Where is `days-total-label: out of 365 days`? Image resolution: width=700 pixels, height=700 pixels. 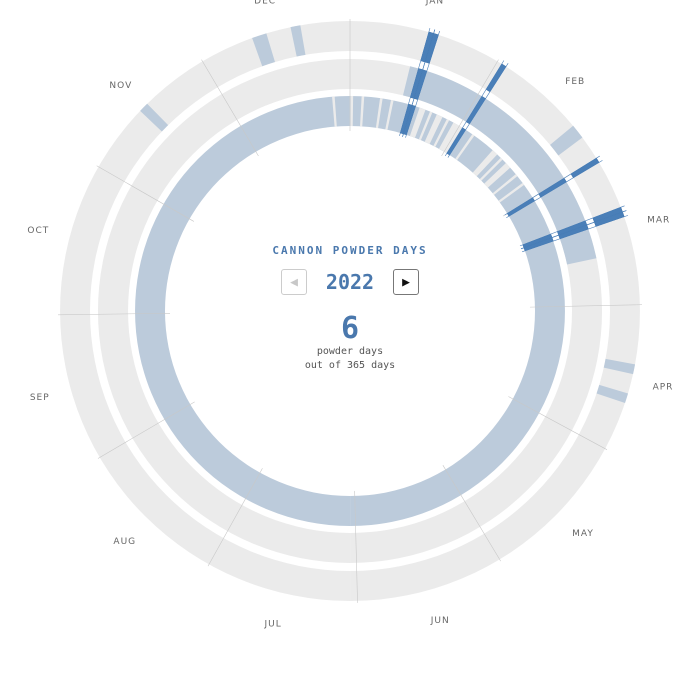 days-total-label: out of 365 days is located at coordinates (350, 365).